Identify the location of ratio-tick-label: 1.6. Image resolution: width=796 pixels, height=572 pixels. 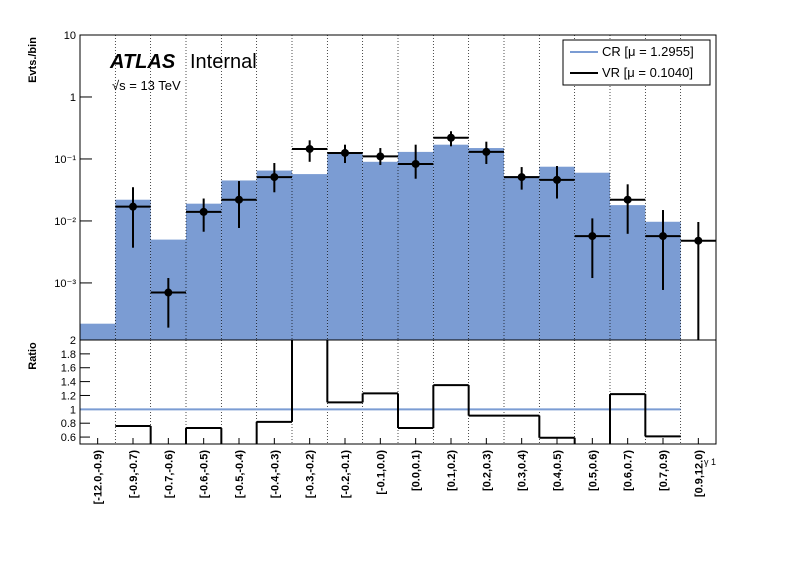
(68, 369).